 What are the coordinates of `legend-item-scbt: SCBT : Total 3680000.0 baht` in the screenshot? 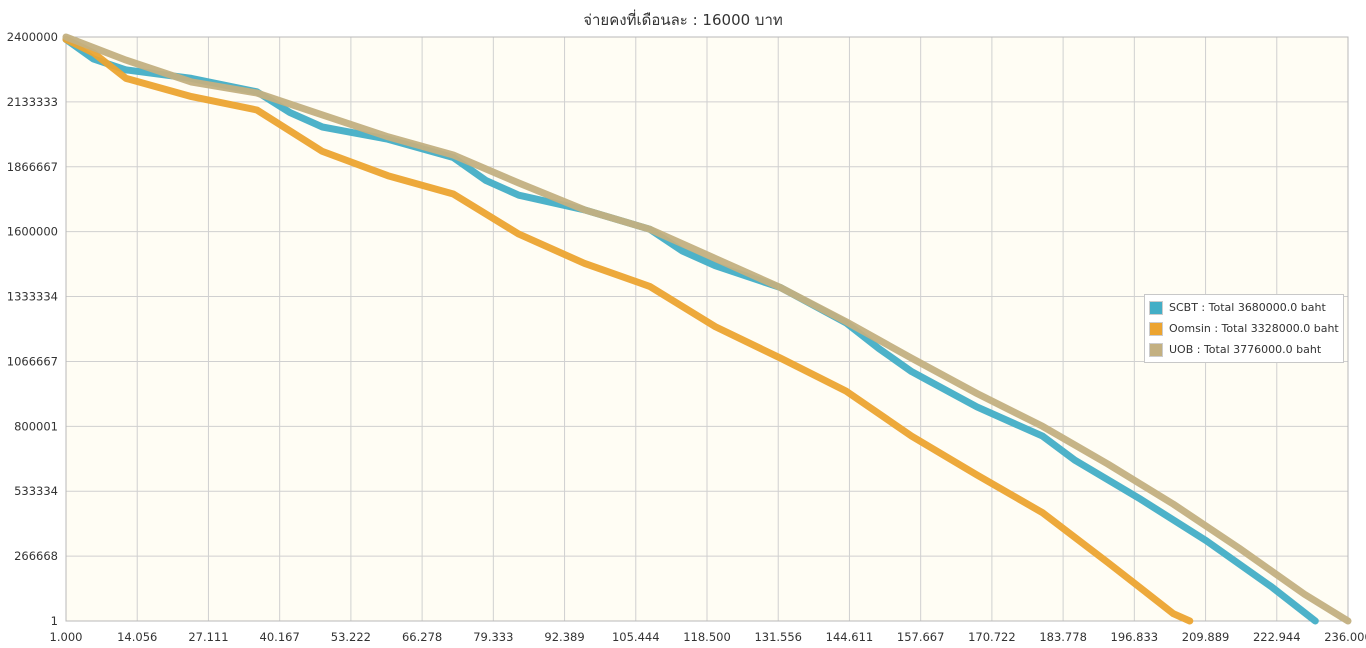 It's located at (1244, 307).